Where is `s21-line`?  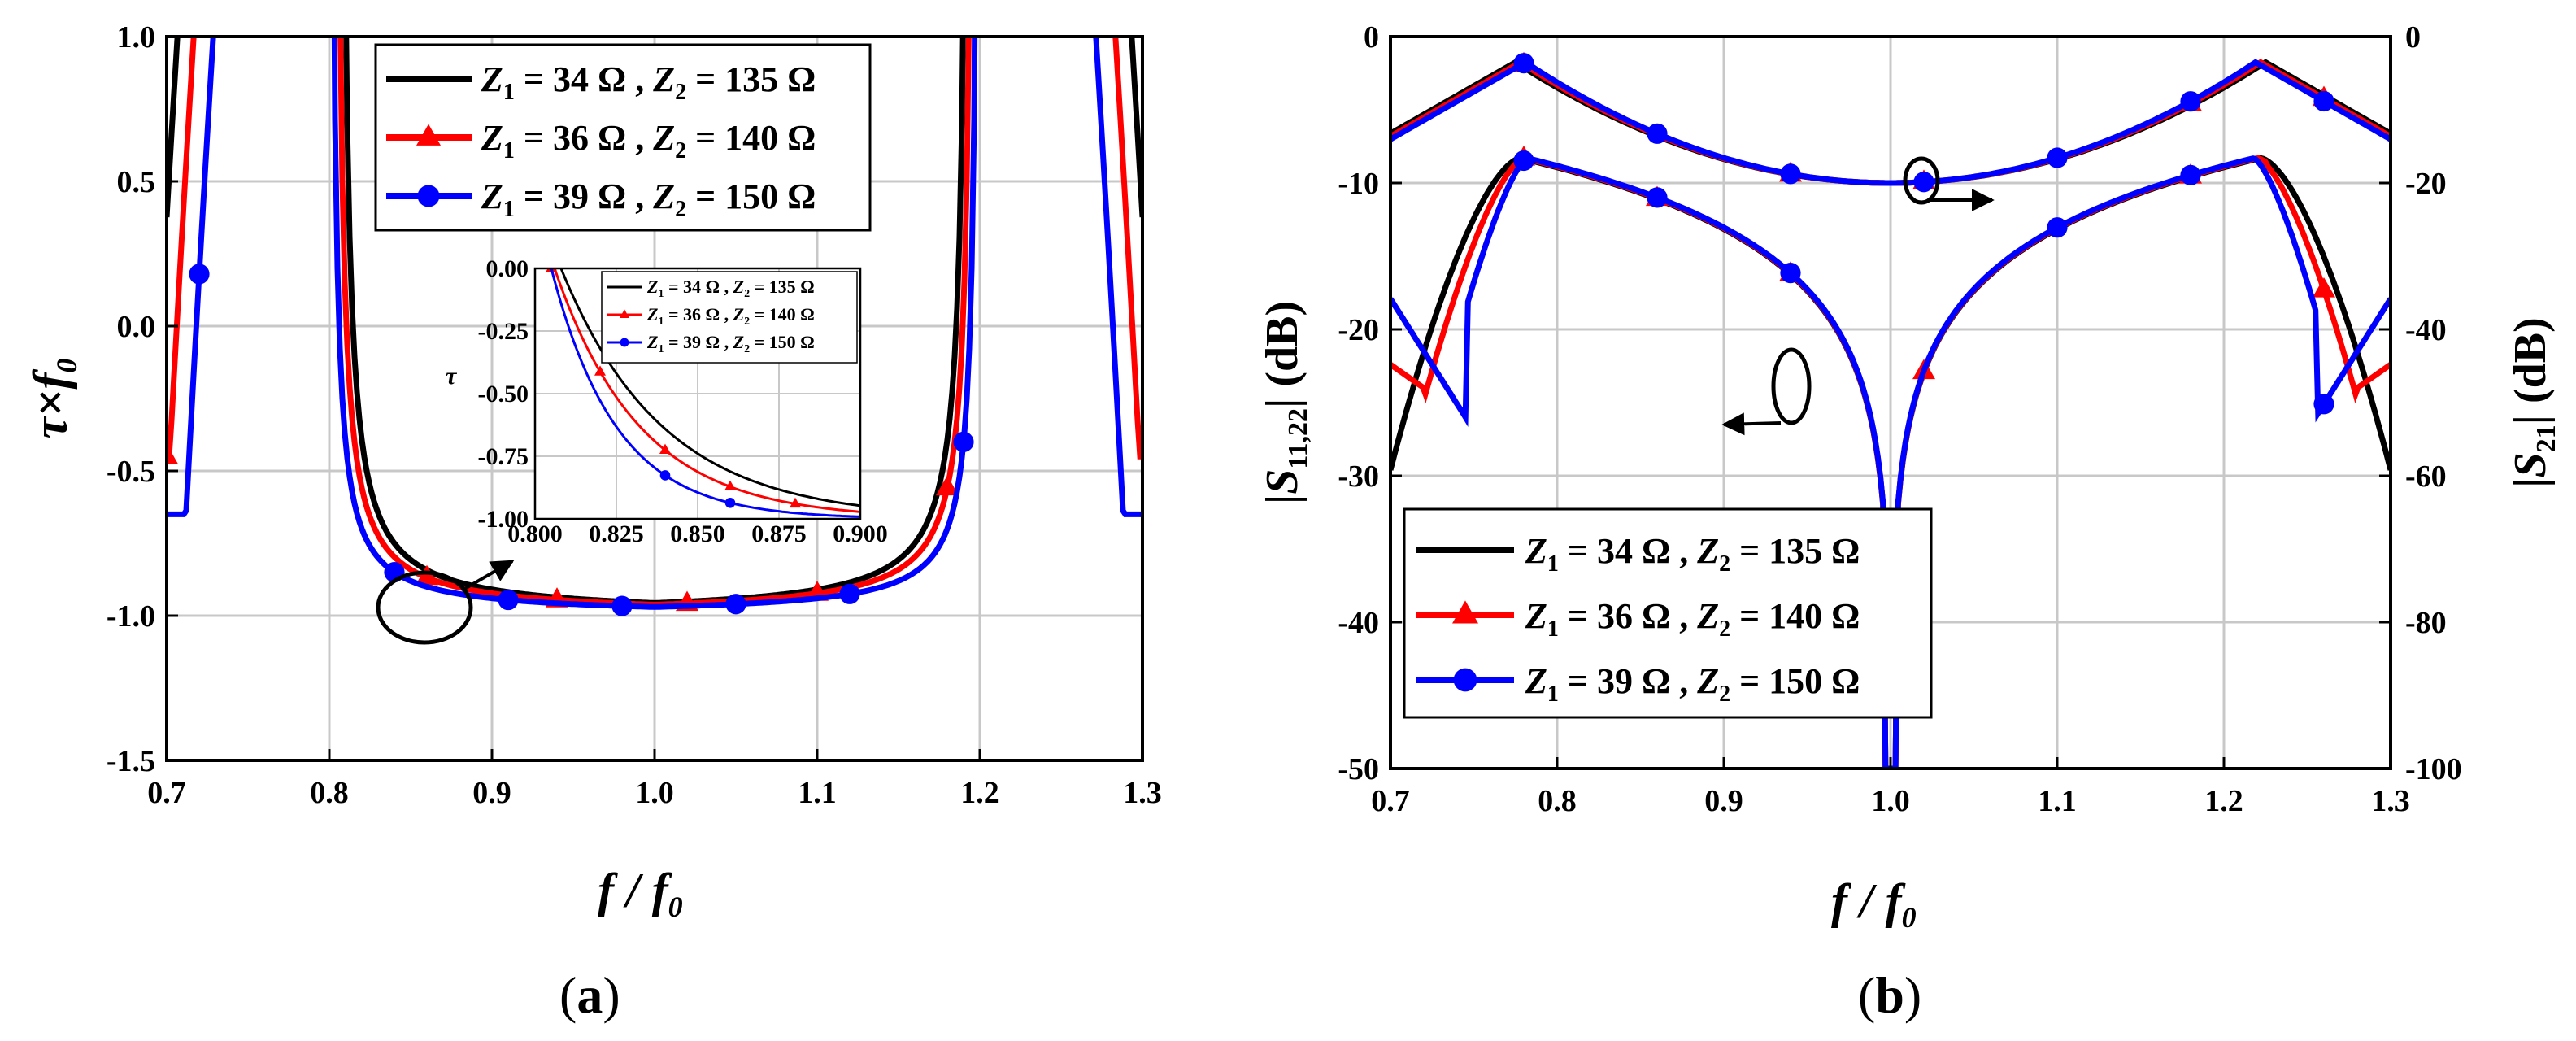 s21-line is located at coordinates (1891, 123).